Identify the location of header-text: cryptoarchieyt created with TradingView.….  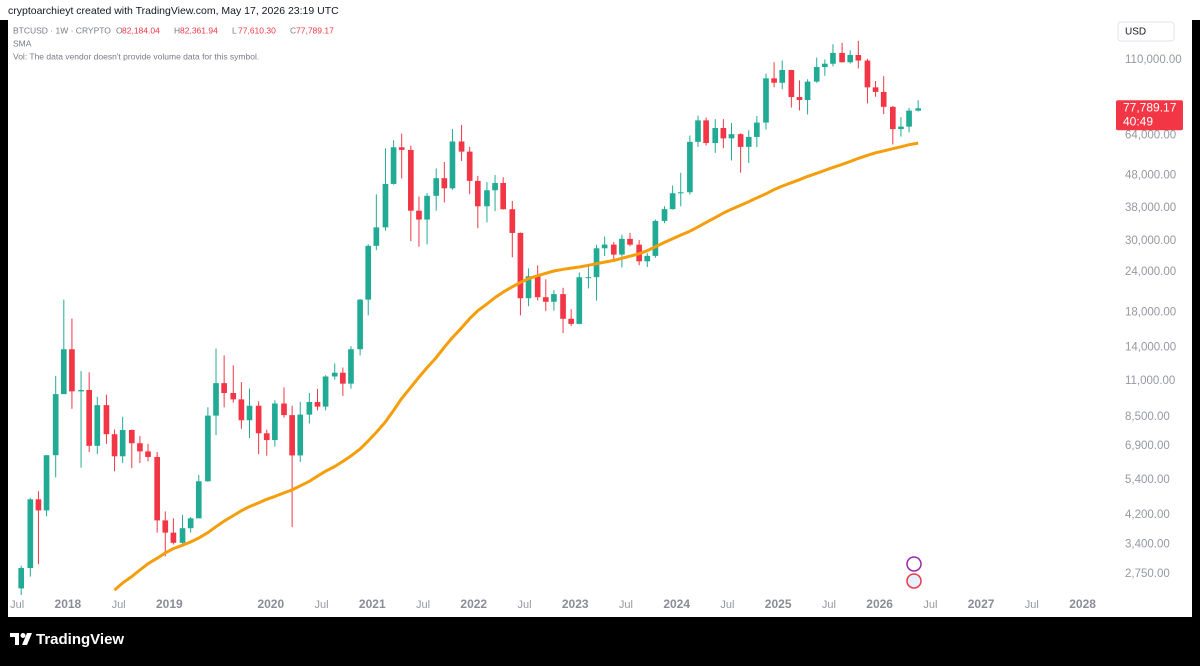
(173, 11).